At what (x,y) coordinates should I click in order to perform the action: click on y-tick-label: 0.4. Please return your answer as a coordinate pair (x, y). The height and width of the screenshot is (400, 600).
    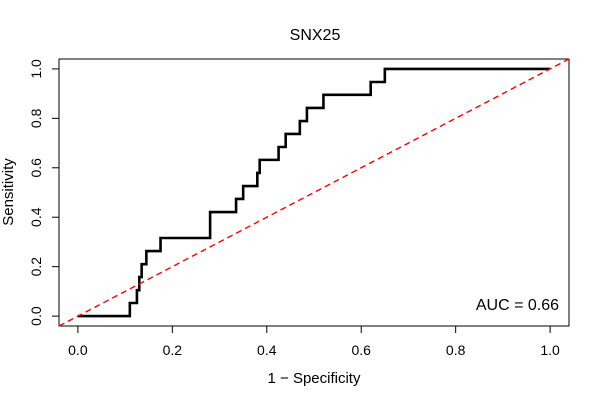
    Looking at the image, I should click on (36, 217).